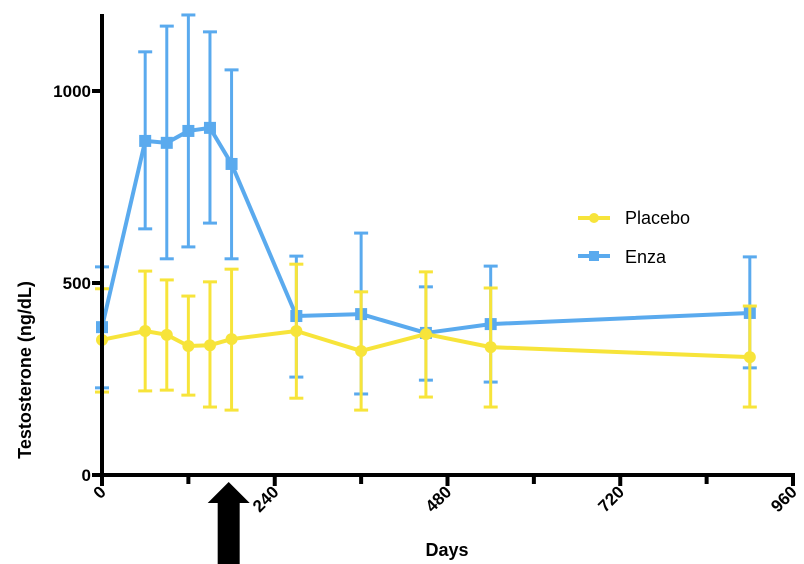 The width and height of the screenshot is (804, 564). I want to click on x-tick-label: 480, so click(438, 498).